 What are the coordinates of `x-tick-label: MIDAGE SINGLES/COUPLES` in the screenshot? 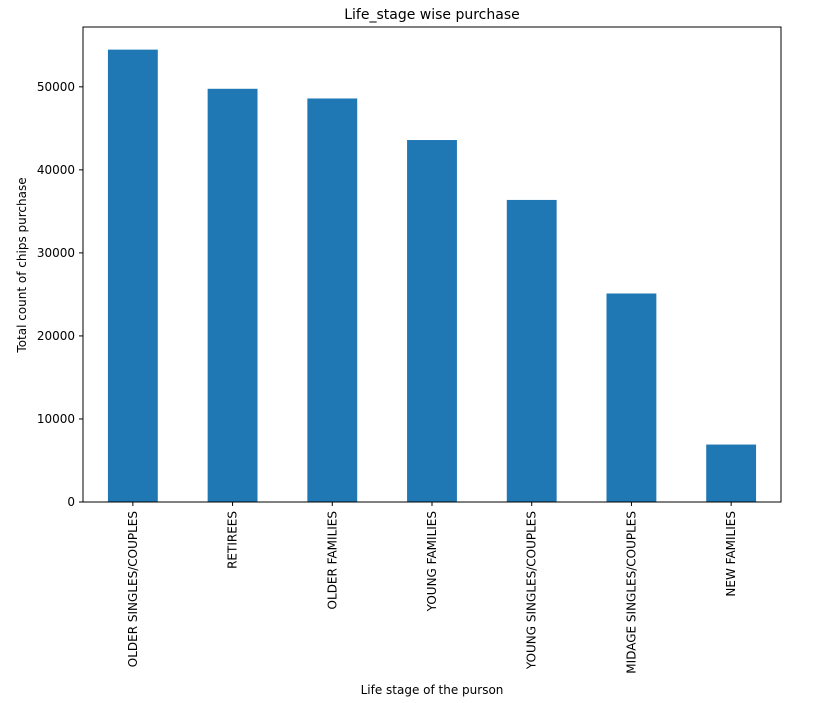 It's located at (631, 592).